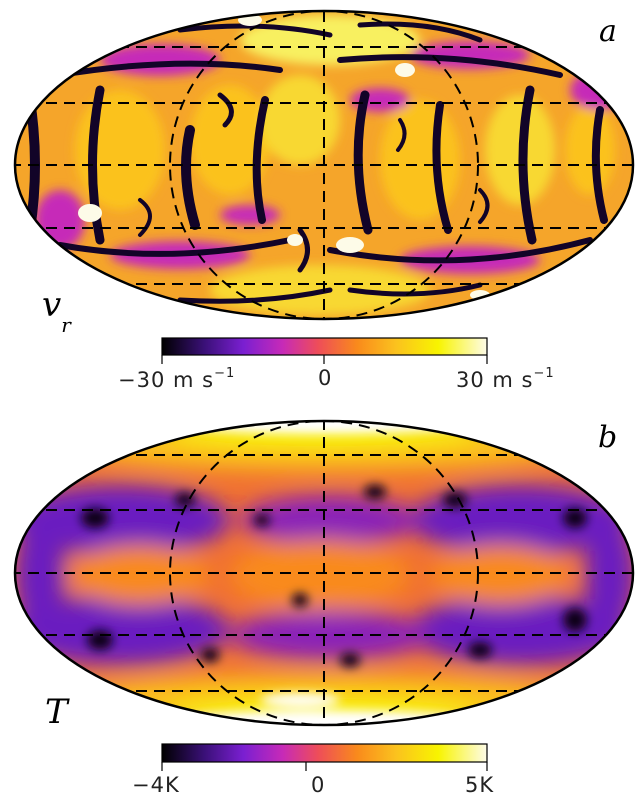 The height and width of the screenshot is (798, 641). Describe the element at coordinates (324, 350) in the screenshot. I see `colorbar-a` at that location.